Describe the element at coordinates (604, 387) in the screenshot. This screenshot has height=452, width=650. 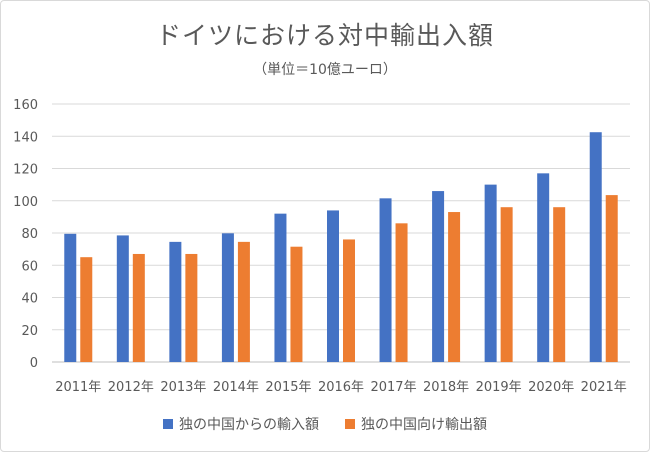
I see `x-tick-label: 2021年` at that location.